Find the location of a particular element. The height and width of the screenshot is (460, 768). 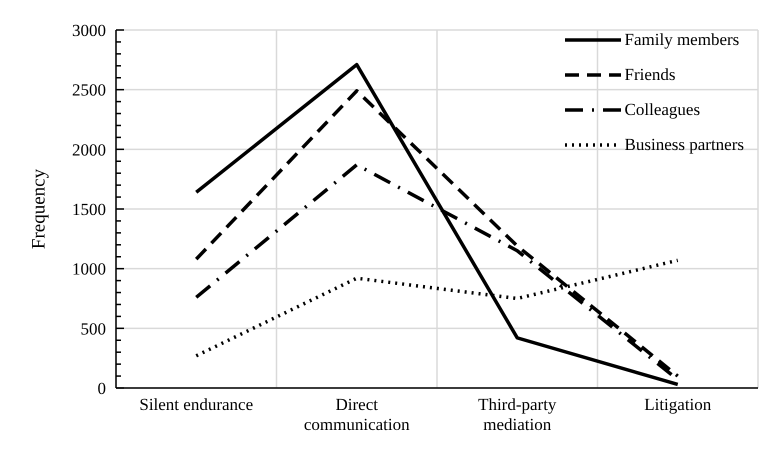

y-tick-label: 1500 is located at coordinates (89, 209).